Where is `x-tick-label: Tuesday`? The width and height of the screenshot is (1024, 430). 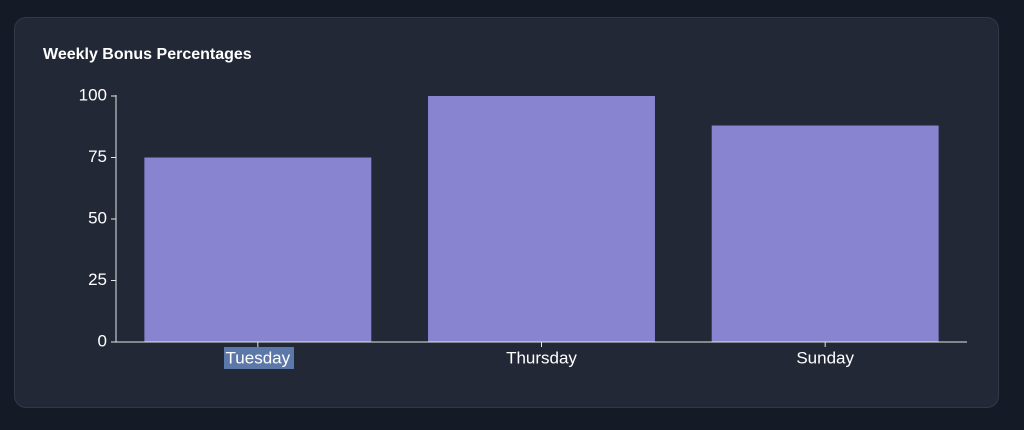
x-tick-label: Tuesday is located at coordinates (258, 357).